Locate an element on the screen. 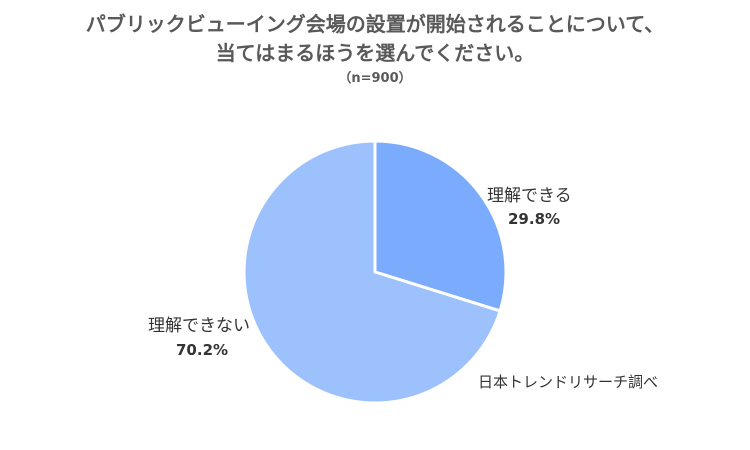  slice-value-rikai-dekiru: 29.8% is located at coordinates (534, 219).